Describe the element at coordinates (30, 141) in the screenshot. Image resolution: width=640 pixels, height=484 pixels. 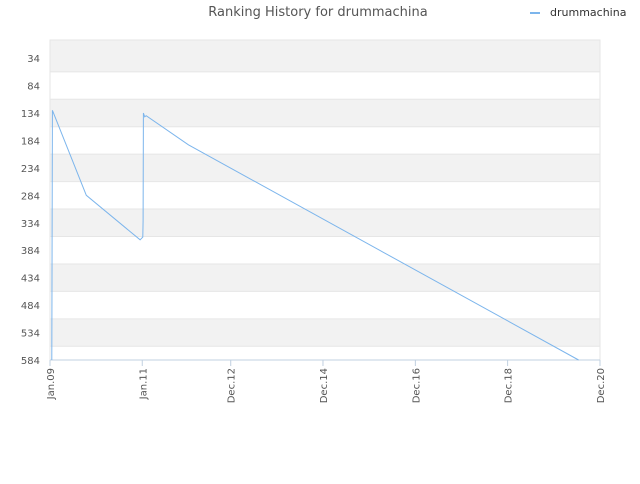
I see `y-tick-label: 184` at that location.